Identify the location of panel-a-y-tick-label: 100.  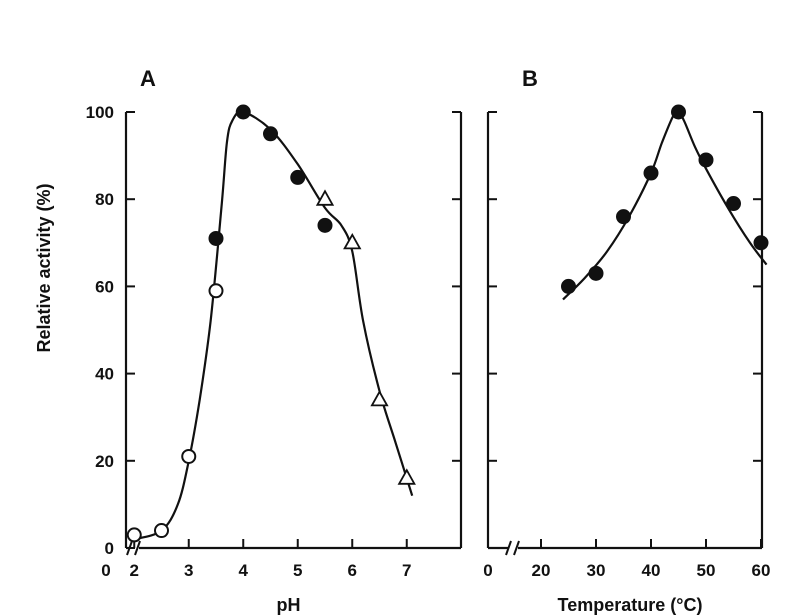
(100, 112).